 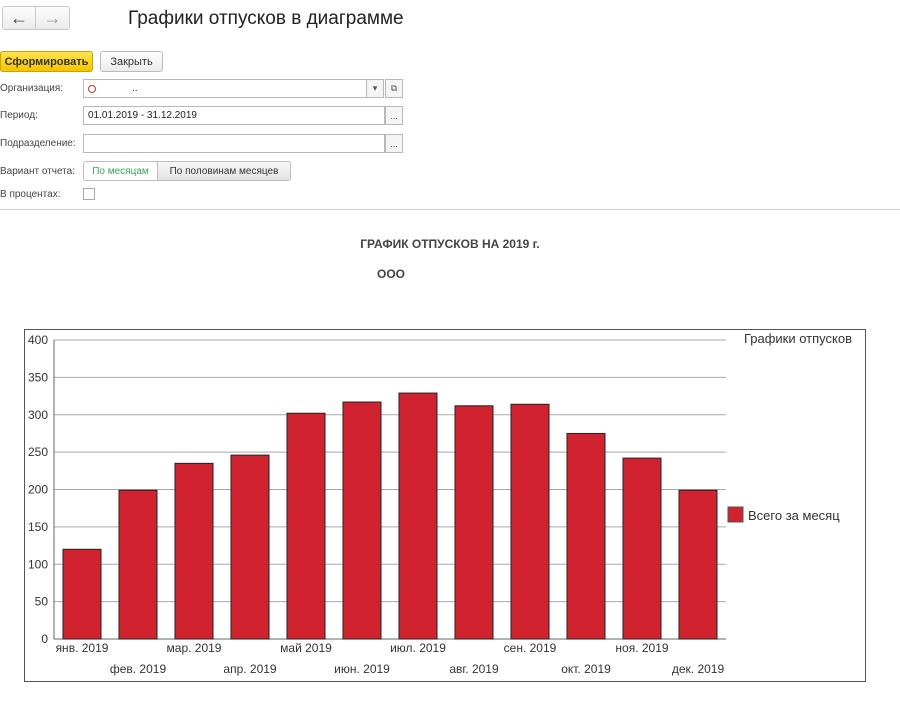 What do you see at coordinates (135, 88) in the screenshot?
I see `organization-value: ..` at bounding box center [135, 88].